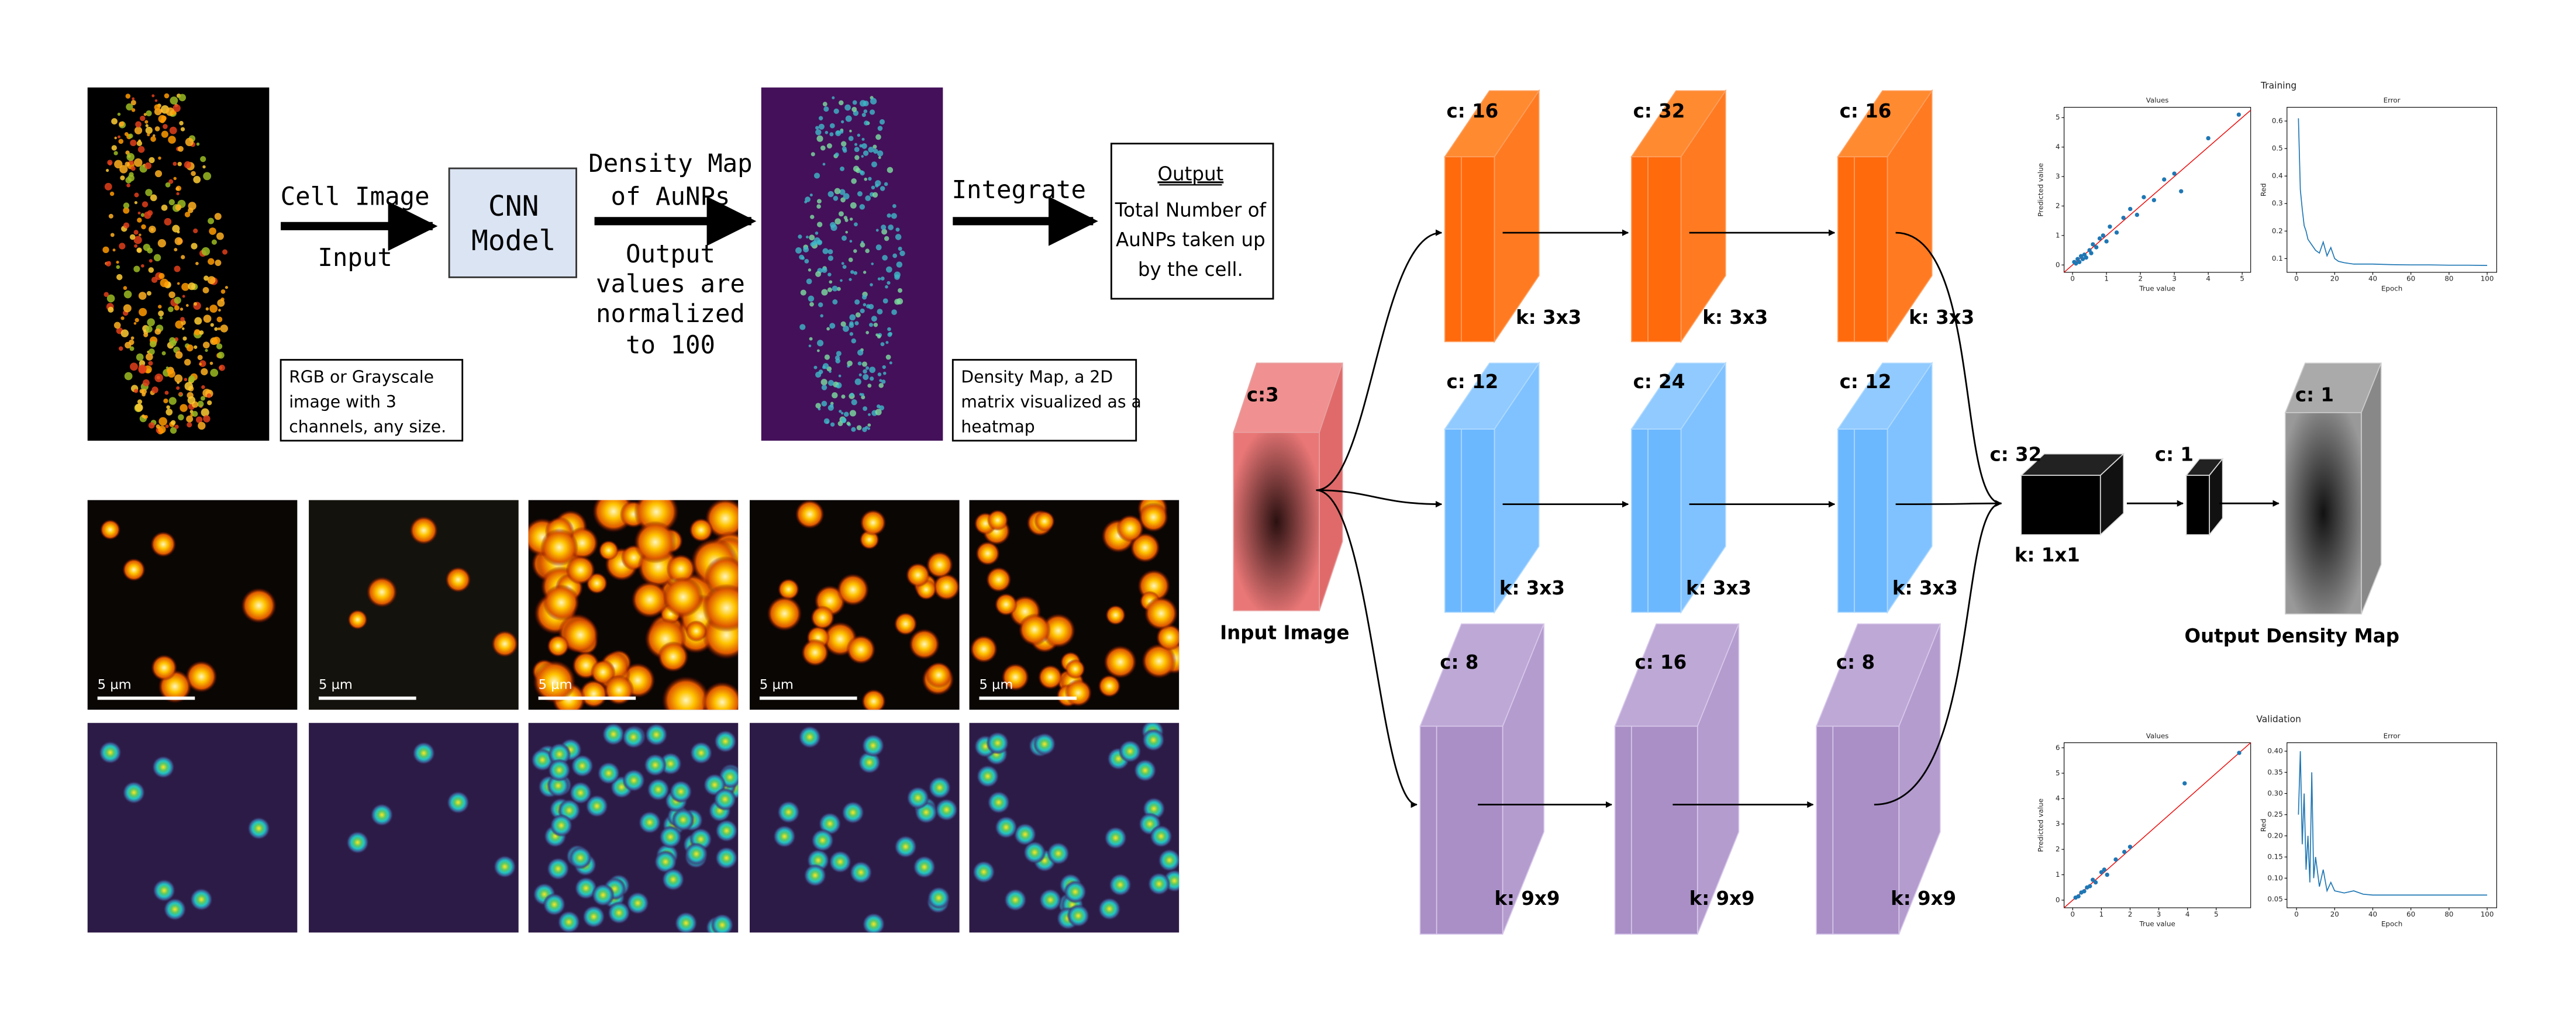 This screenshot has height=1020, width=2576. I want to click on kernel-label: k: 9x9, so click(1527, 899).